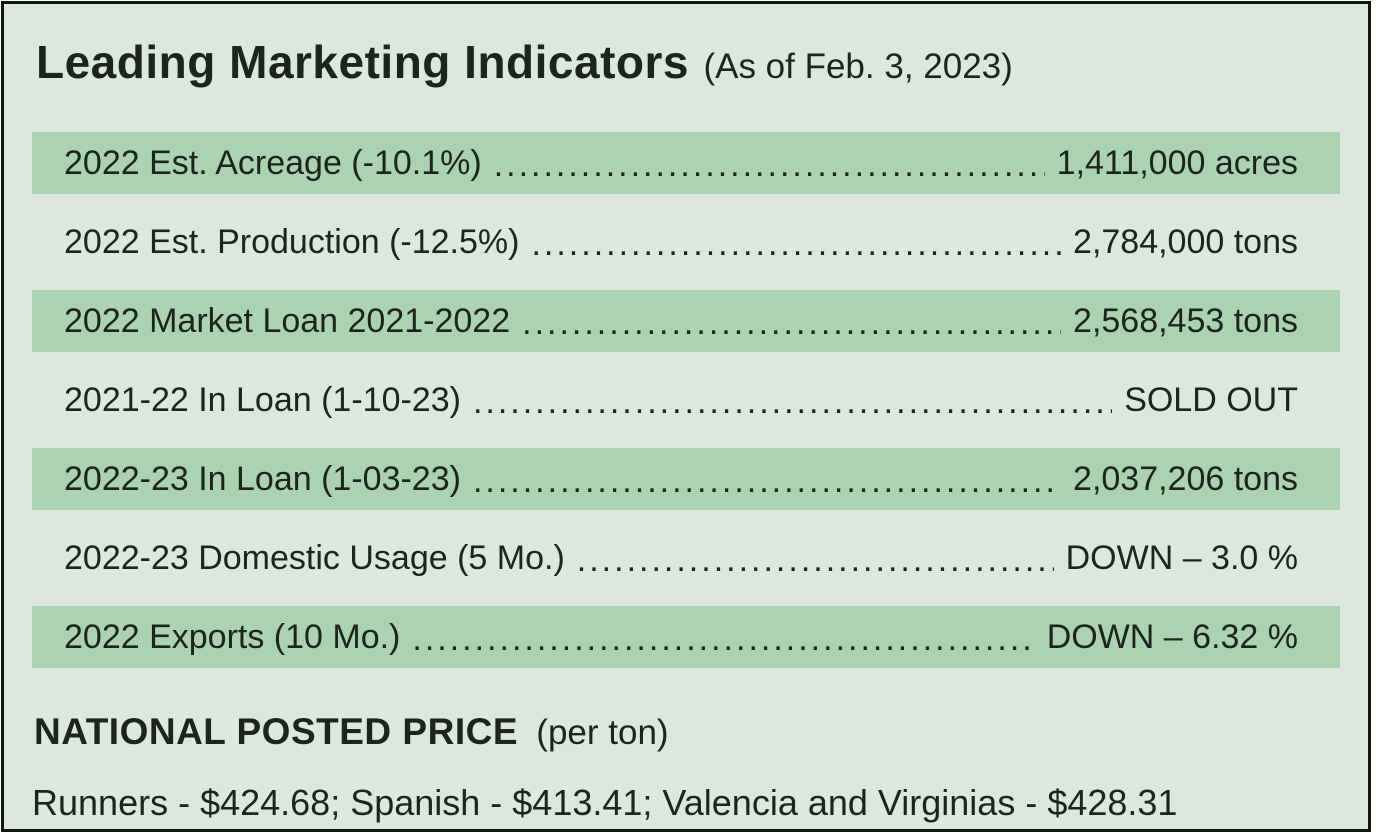 This screenshot has width=1378, height=840. What do you see at coordinates (362, 62) in the screenshot?
I see `page-title: Leading Marketing Indicators` at bounding box center [362, 62].